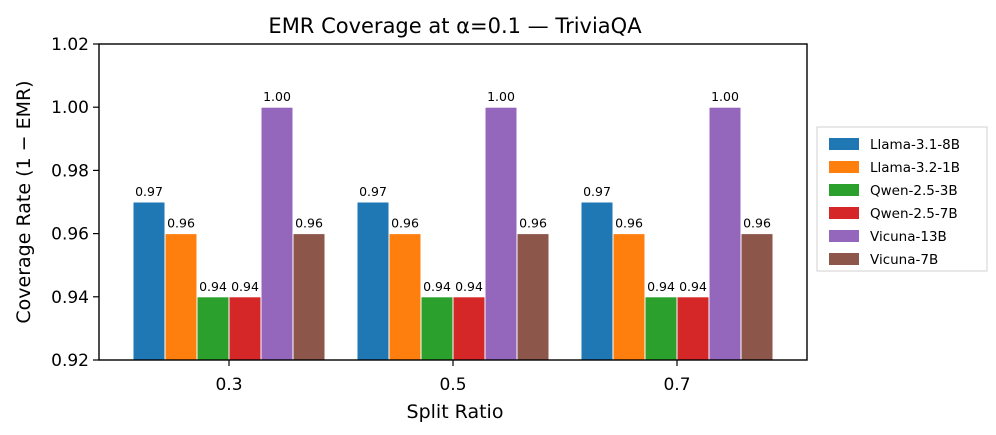  I want to click on y-axis: 0.92 0.94 0.96 0.98 1.00 1.02, so click(75, 203).